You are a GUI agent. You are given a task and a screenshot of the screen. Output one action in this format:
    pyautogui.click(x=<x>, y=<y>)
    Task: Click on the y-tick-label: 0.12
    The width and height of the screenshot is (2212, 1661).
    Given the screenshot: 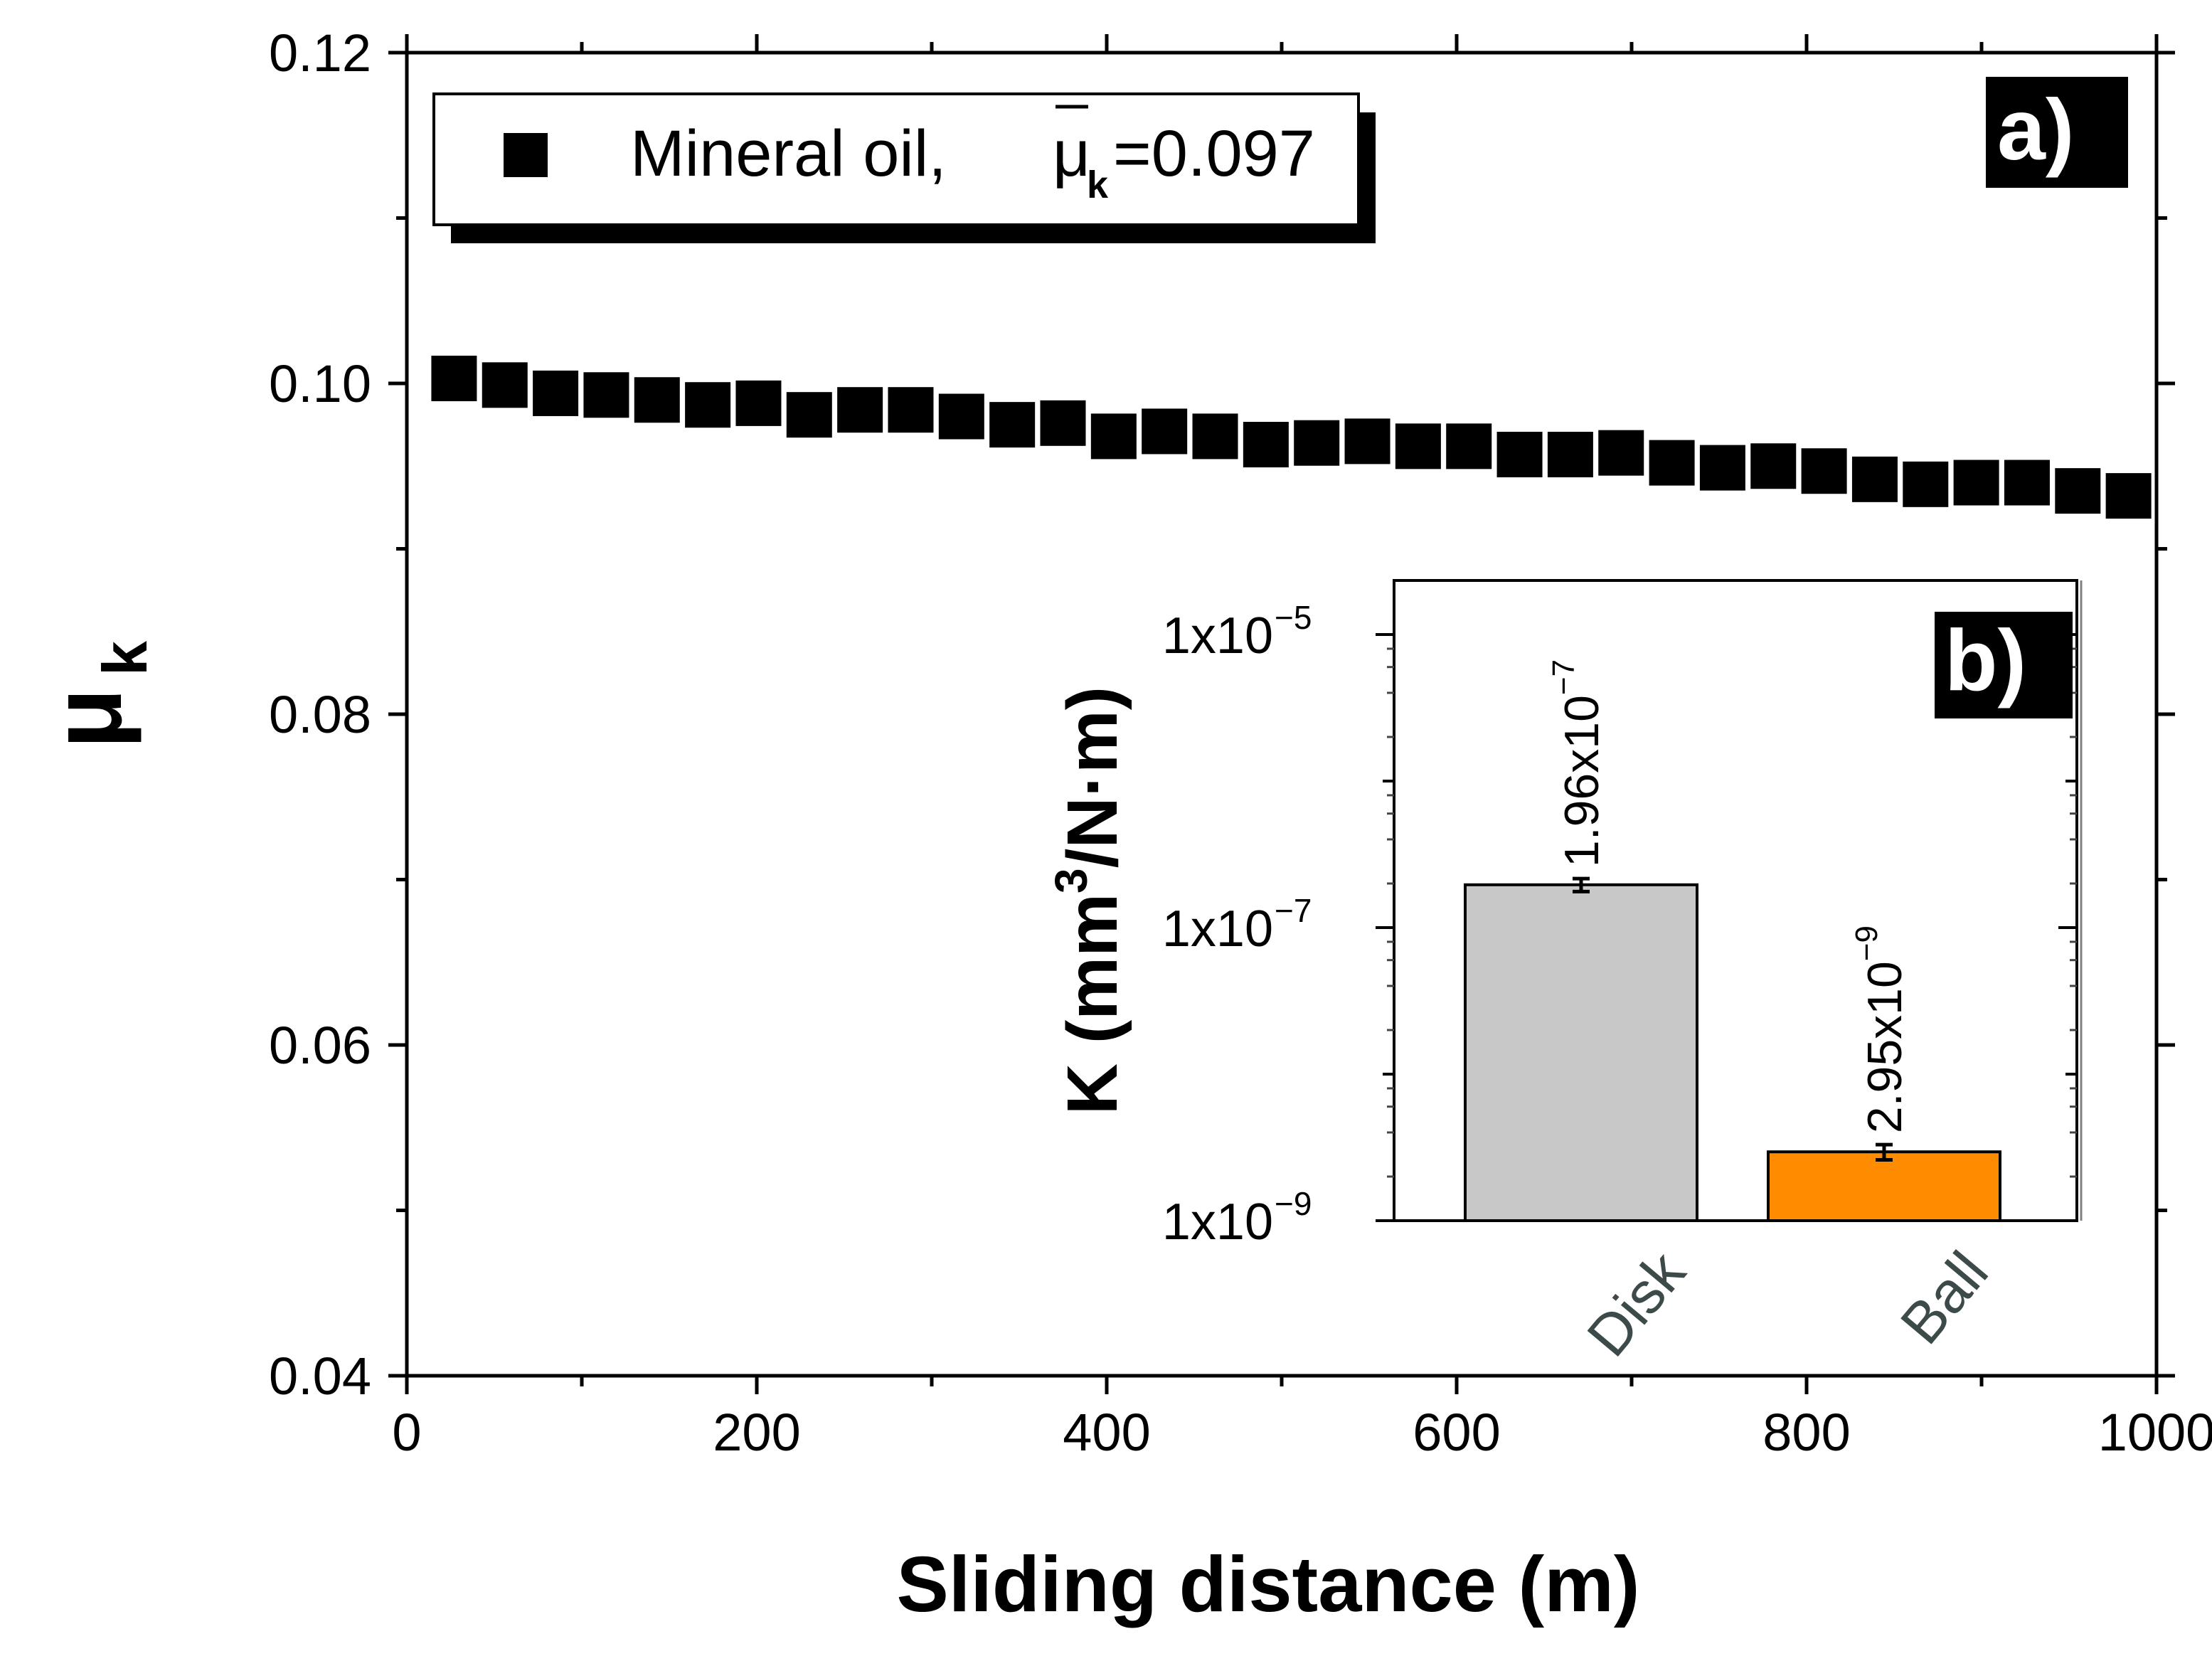 What is the action you would take?
    pyautogui.click(x=320, y=53)
    